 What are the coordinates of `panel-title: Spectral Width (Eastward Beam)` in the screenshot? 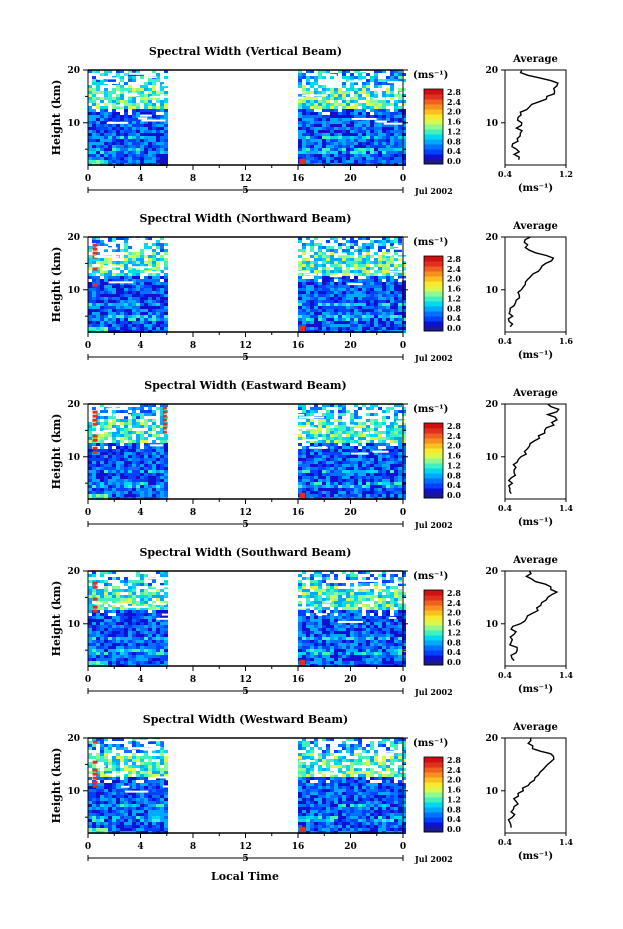 It's located at (245, 385).